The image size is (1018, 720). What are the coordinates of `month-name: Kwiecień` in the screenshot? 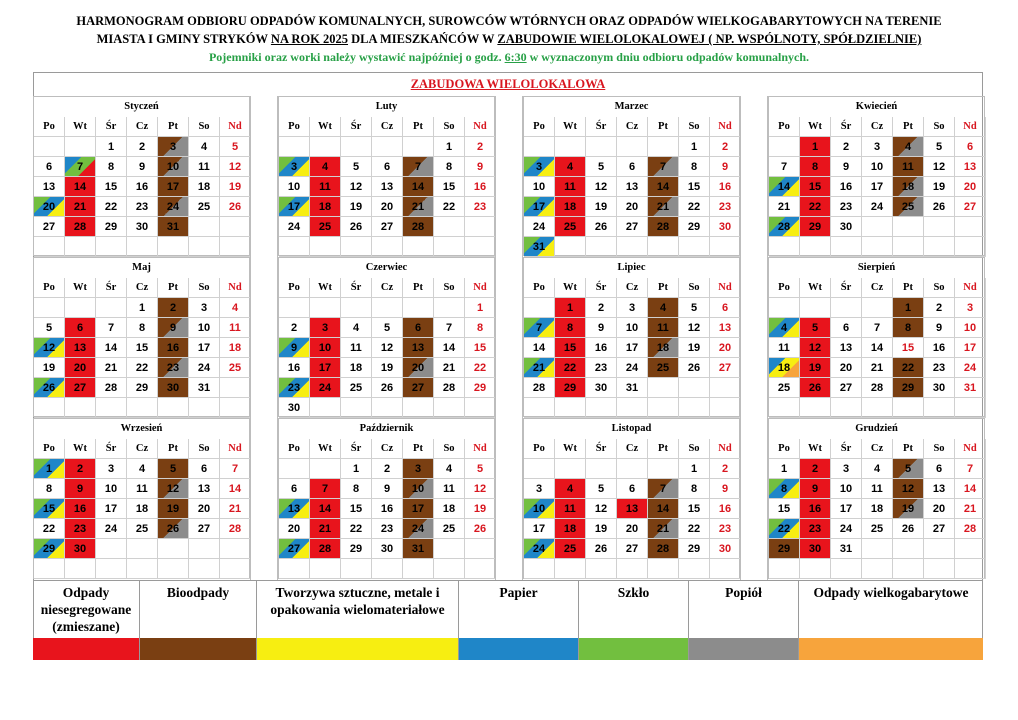 It's located at (876, 106).